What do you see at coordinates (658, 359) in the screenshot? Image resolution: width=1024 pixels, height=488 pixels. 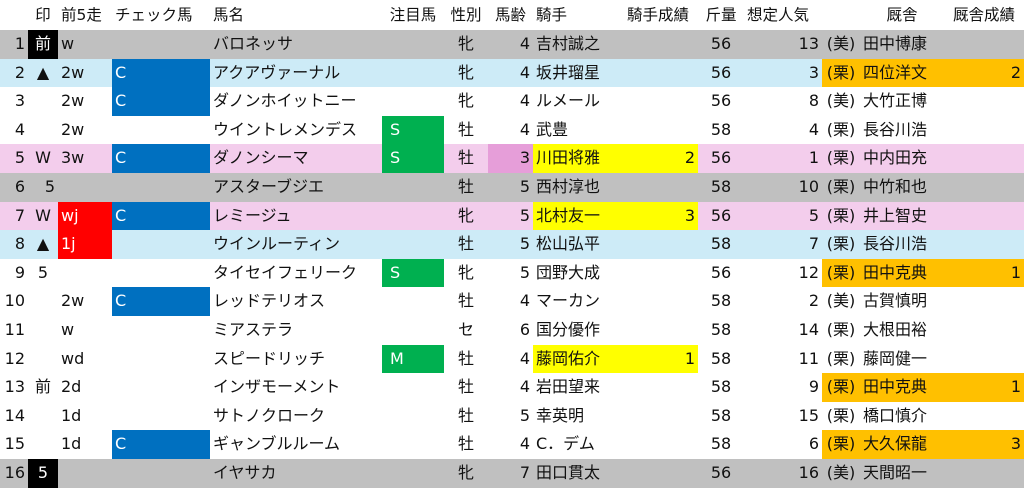 I see `jockey-rate-cell: 1` at bounding box center [658, 359].